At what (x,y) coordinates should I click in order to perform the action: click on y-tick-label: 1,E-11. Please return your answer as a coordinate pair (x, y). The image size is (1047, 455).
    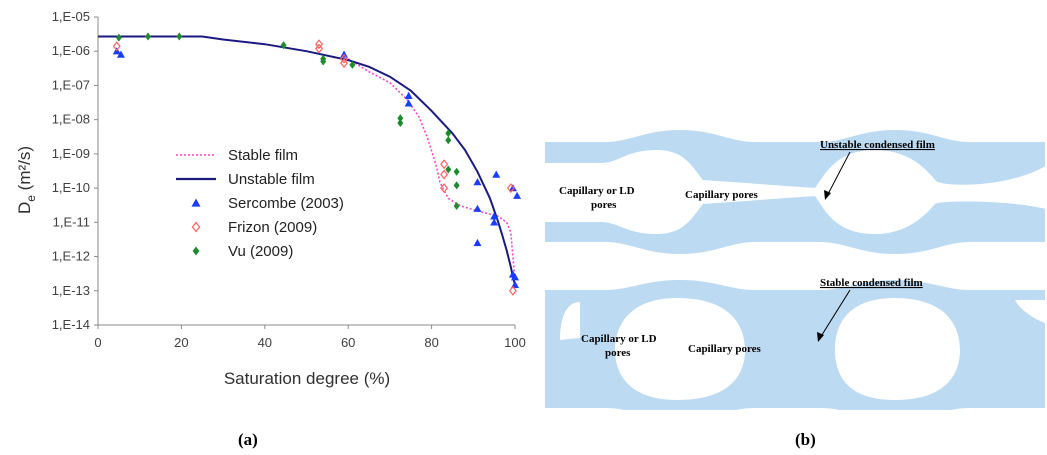
    Looking at the image, I should click on (71, 221).